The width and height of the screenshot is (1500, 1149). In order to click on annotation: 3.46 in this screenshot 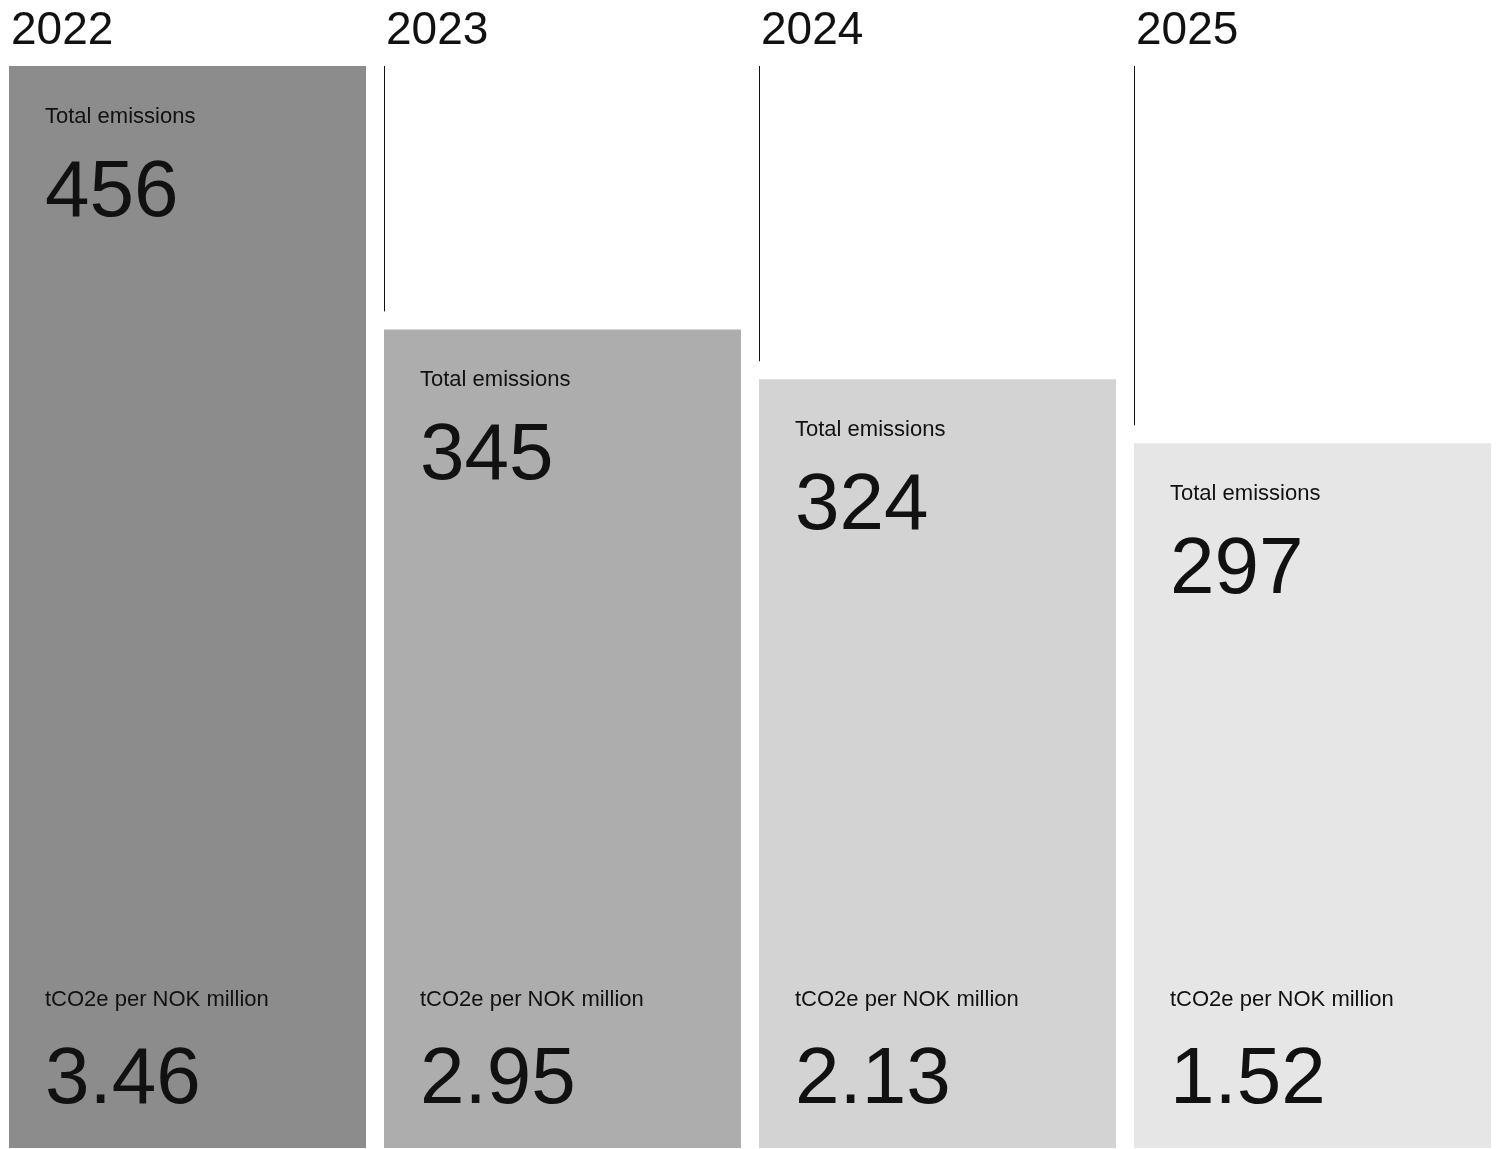, I will do `click(123, 1075)`.